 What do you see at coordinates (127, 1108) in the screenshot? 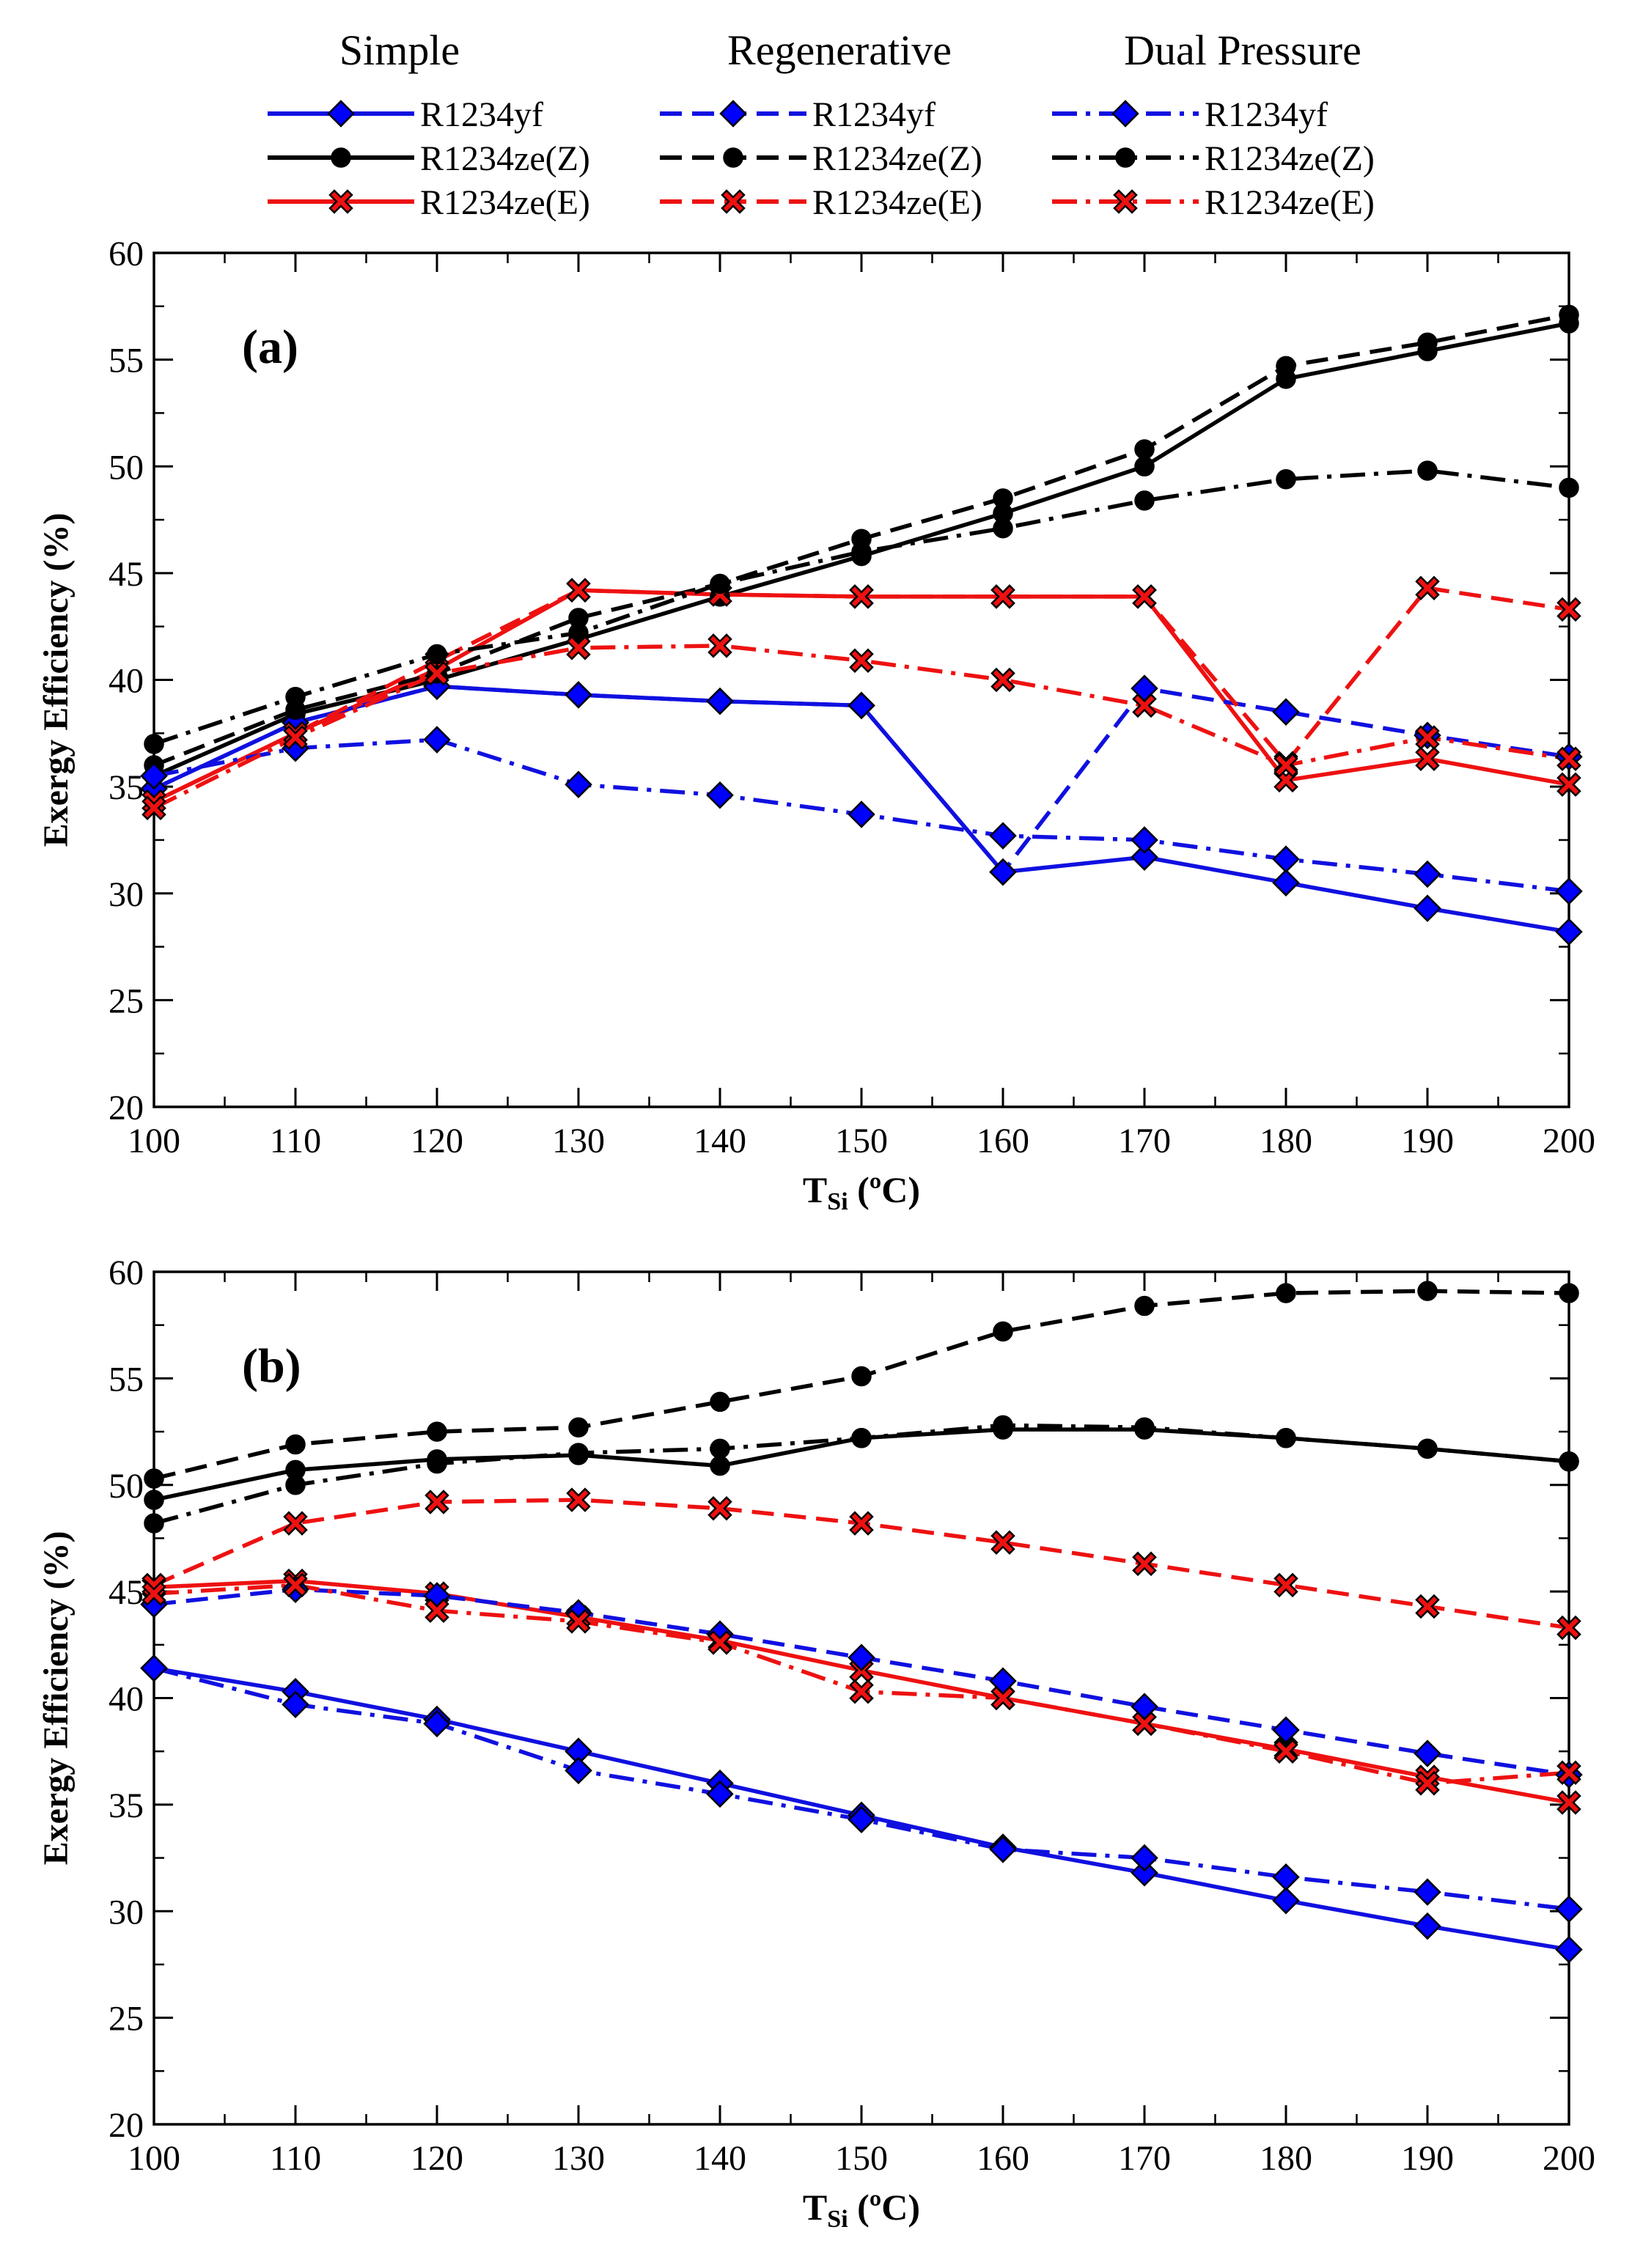
I see `y-tick-label: 20` at bounding box center [127, 1108].